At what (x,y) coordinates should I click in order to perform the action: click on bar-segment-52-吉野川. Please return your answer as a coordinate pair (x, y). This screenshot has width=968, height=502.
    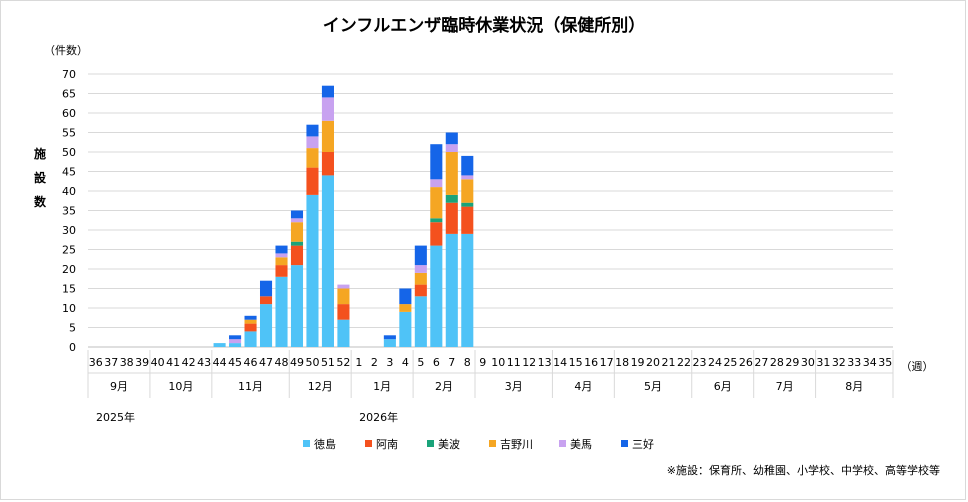
    Looking at the image, I should click on (343, 296).